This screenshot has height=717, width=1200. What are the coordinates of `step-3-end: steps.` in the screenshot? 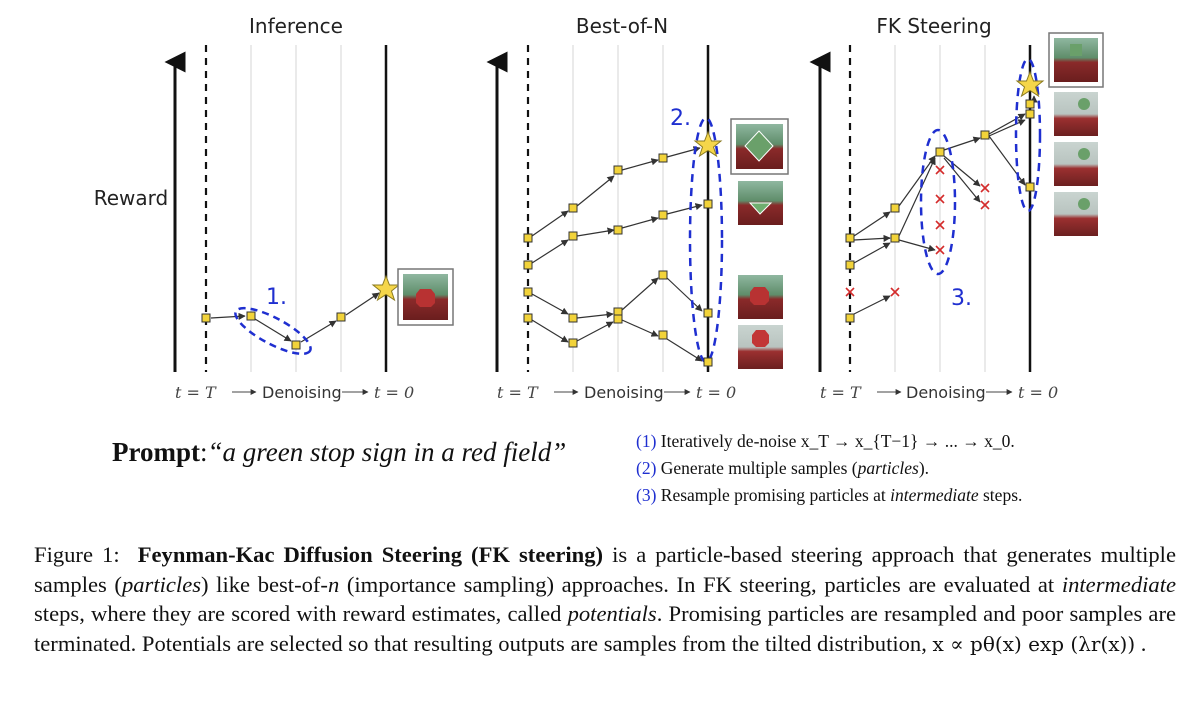 It's located at (1000, 495).